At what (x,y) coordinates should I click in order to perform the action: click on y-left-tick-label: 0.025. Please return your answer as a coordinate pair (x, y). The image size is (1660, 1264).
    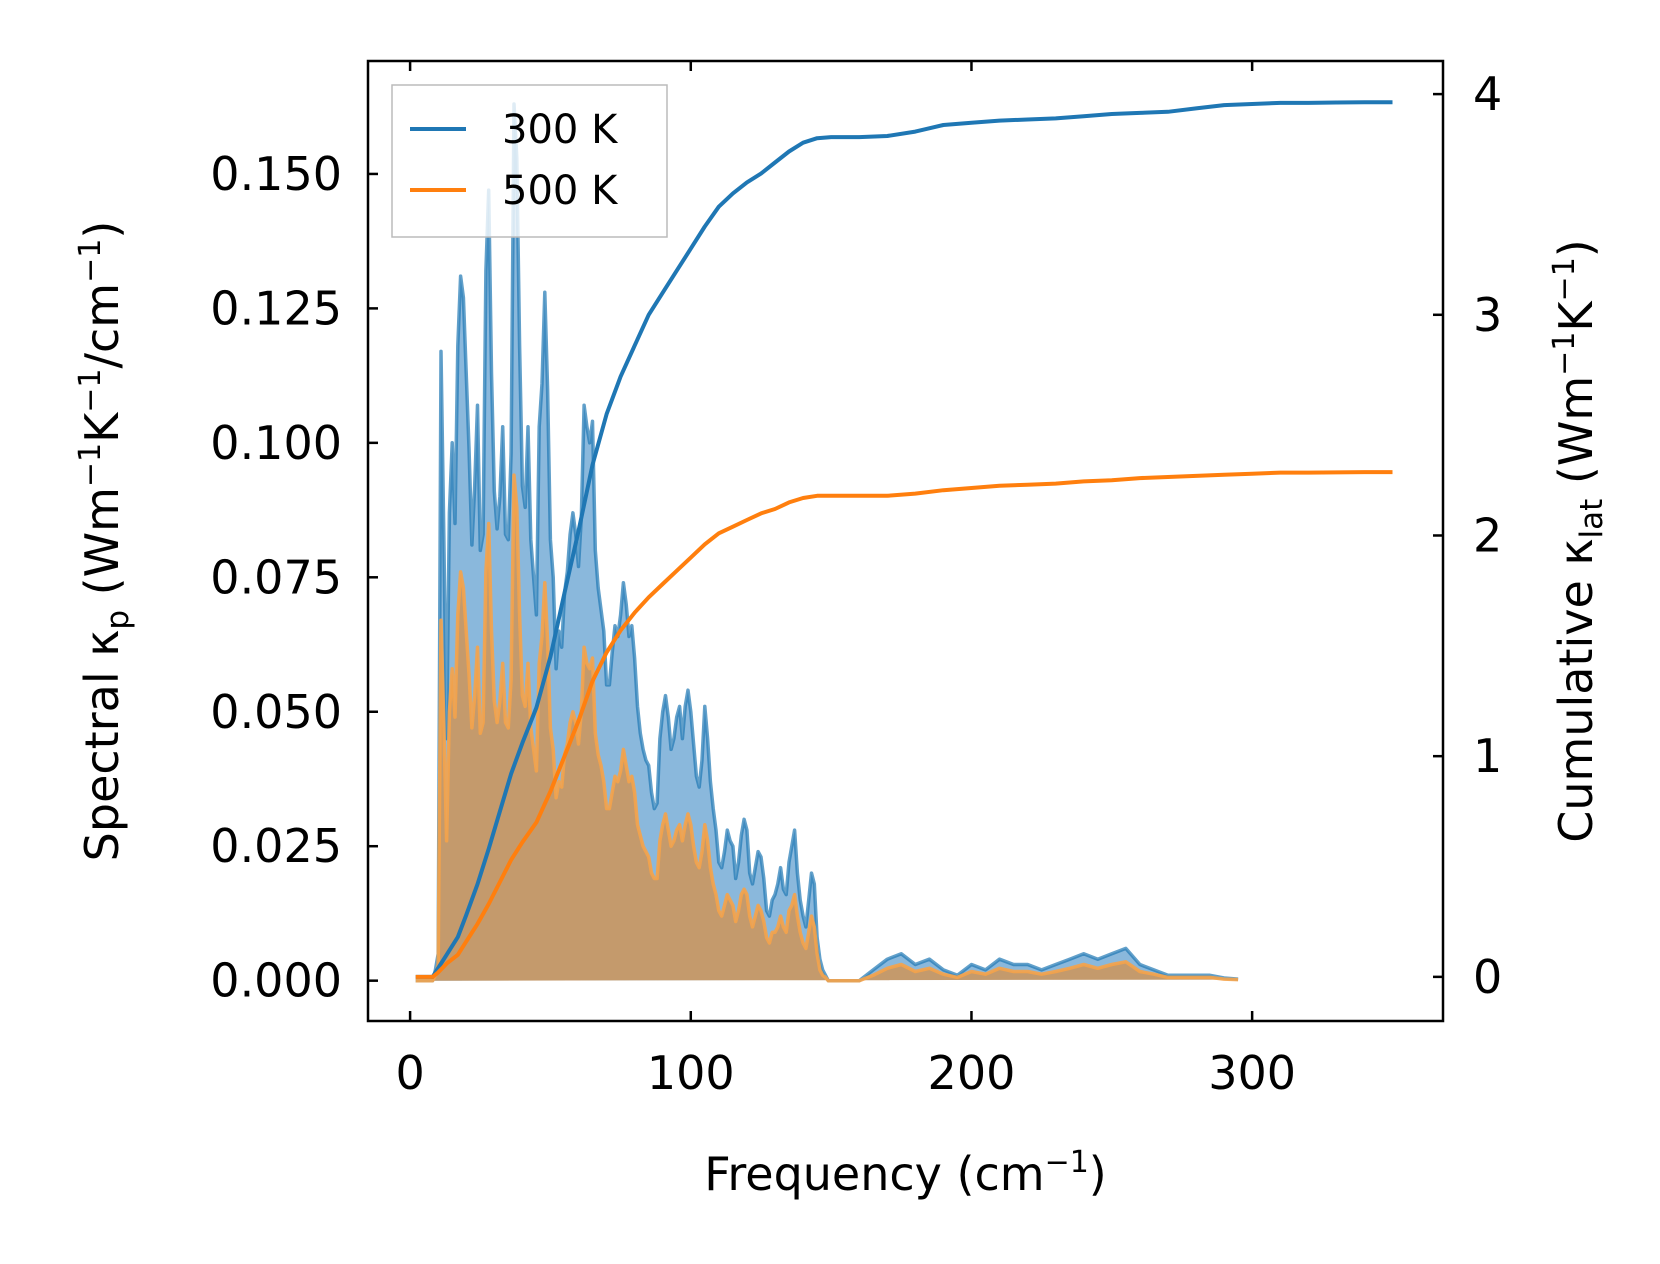
    Looking at the image, I should click on (276, 846).